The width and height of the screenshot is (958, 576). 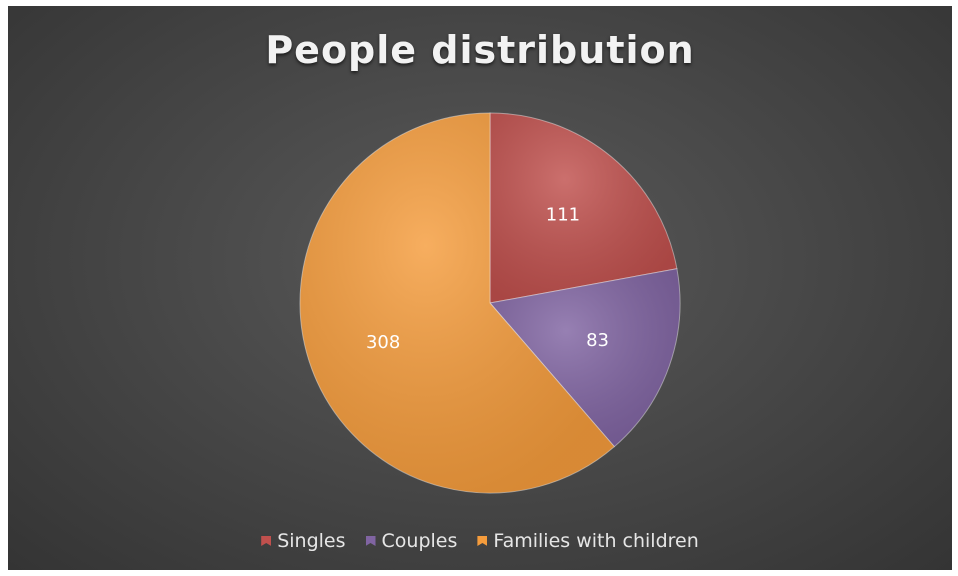 I want to click on data-label-couples: 83, so click(x=597, y=340).